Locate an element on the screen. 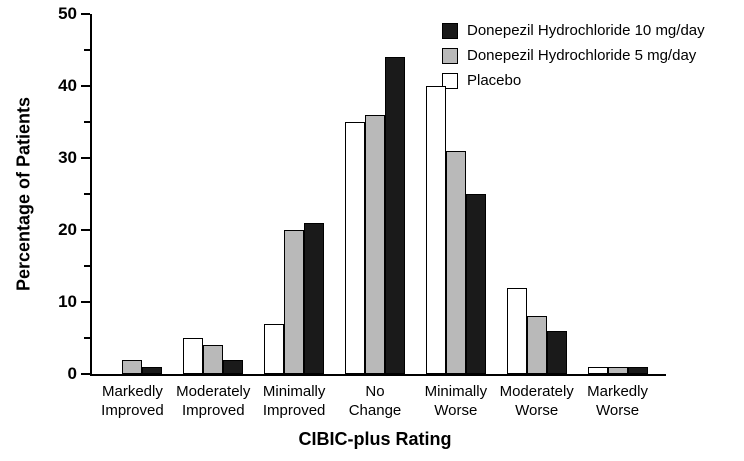  y-tick-label: 10 is located at coordinates (67, 301).